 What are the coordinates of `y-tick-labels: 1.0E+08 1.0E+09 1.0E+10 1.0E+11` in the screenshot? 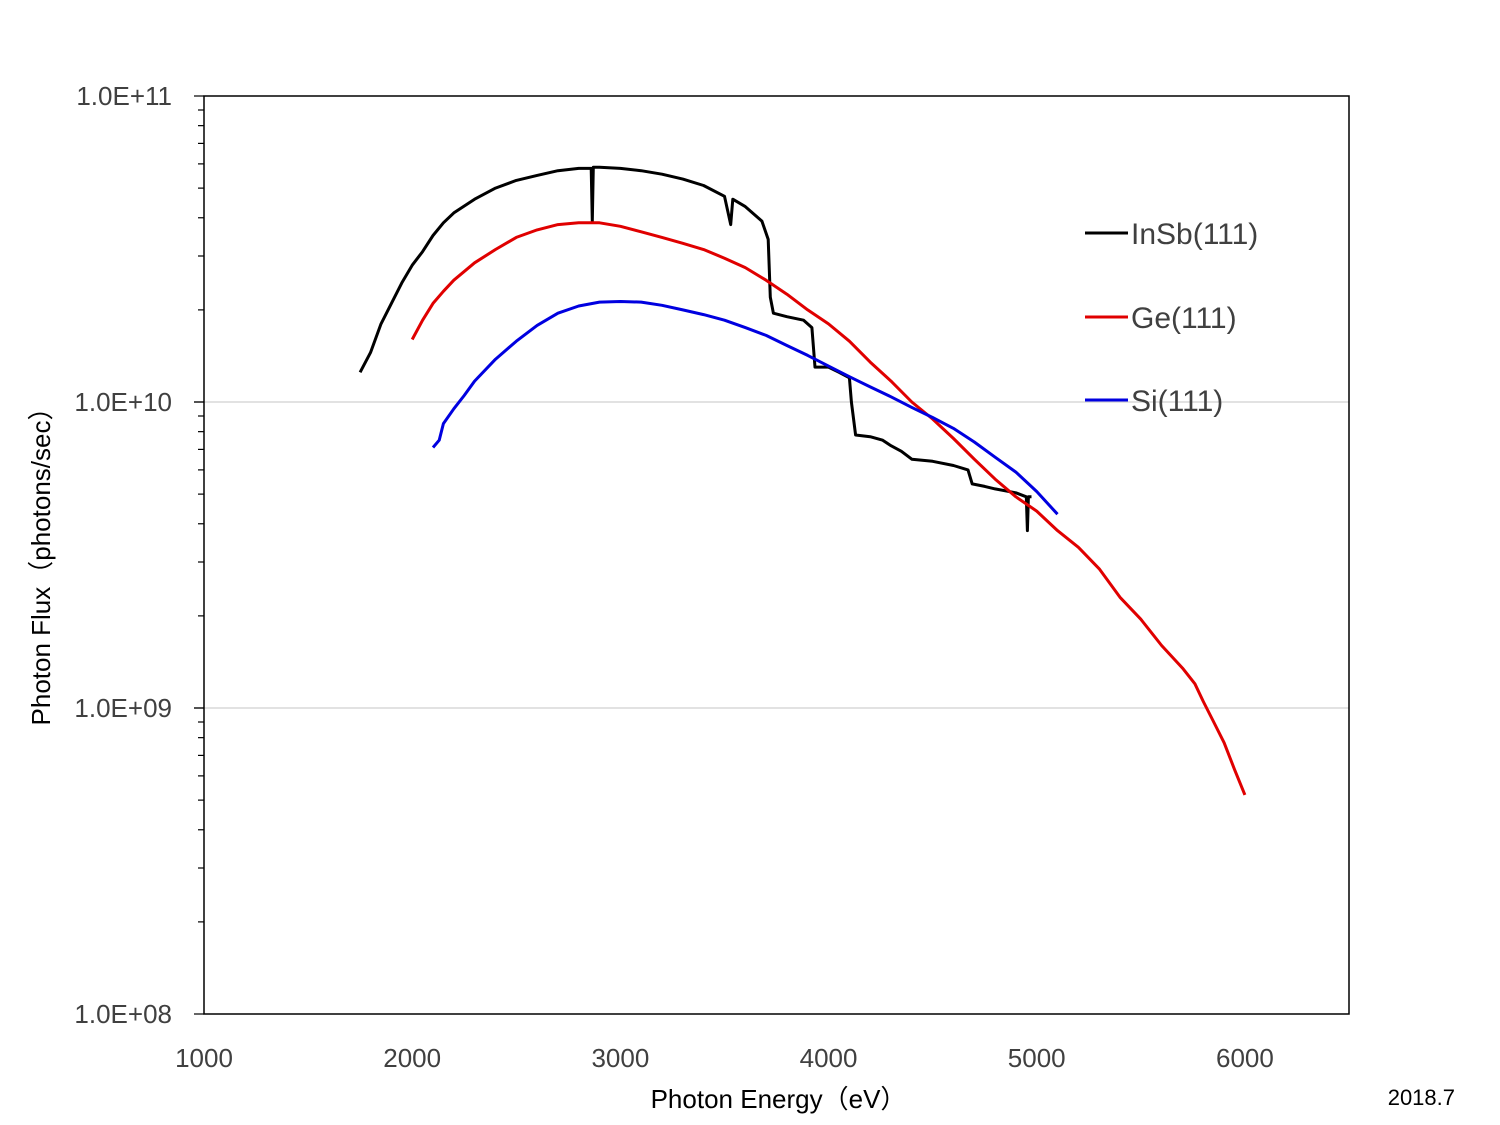 It's located at (123, 555).